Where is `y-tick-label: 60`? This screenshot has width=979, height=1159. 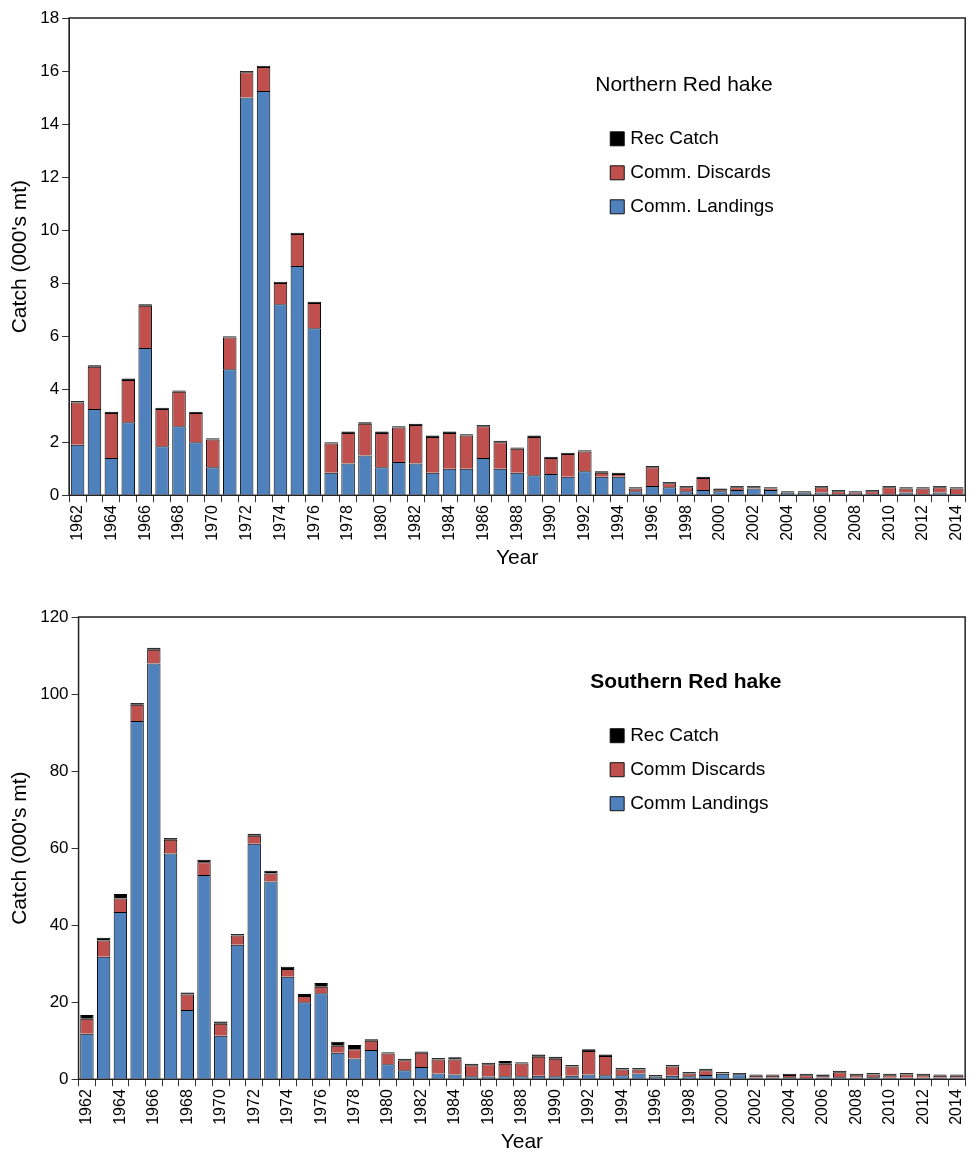
y-tick-label: 60 is located at coordinates (59, 847).